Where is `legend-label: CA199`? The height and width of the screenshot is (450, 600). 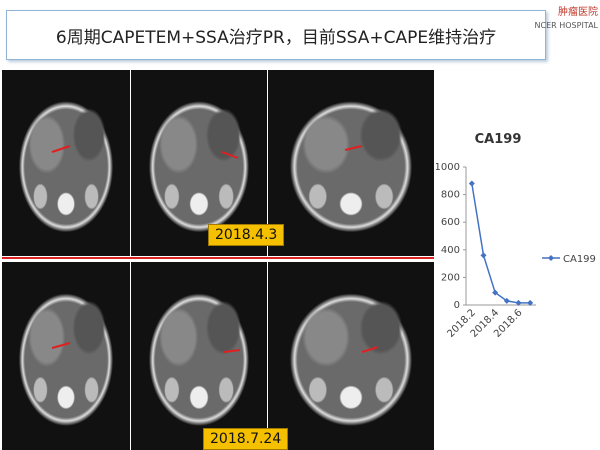
legend-label: CA199 is located at coordinates (579, 259).